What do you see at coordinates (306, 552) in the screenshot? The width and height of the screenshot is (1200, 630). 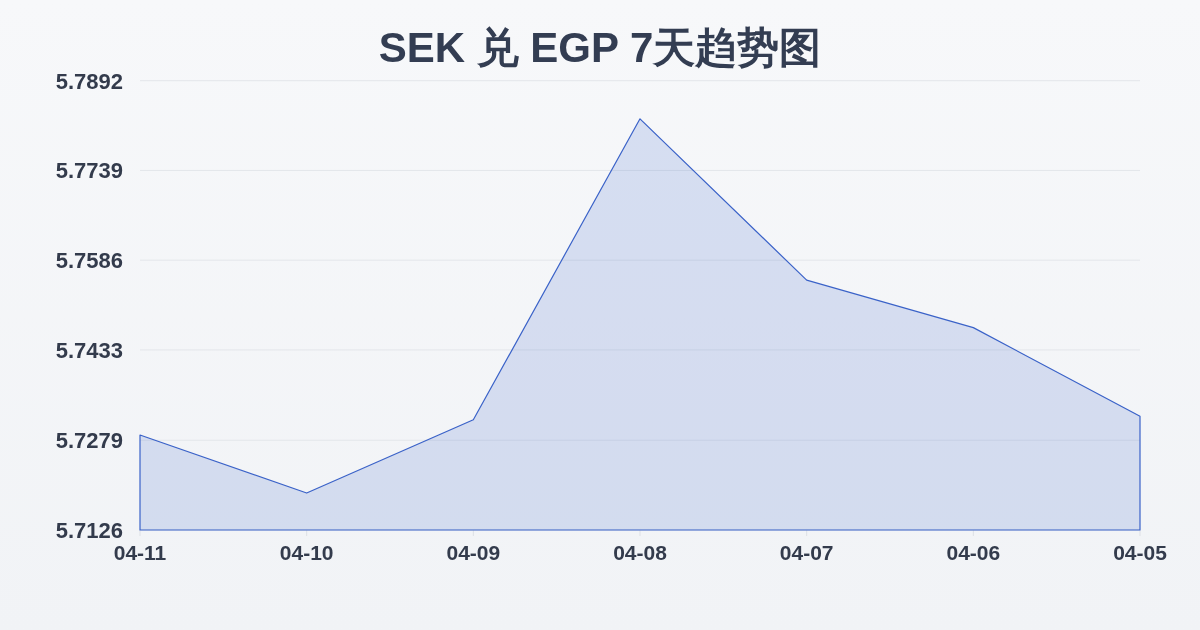 I see `x-tick-label: 04-10` at bounding box center [306, 552].